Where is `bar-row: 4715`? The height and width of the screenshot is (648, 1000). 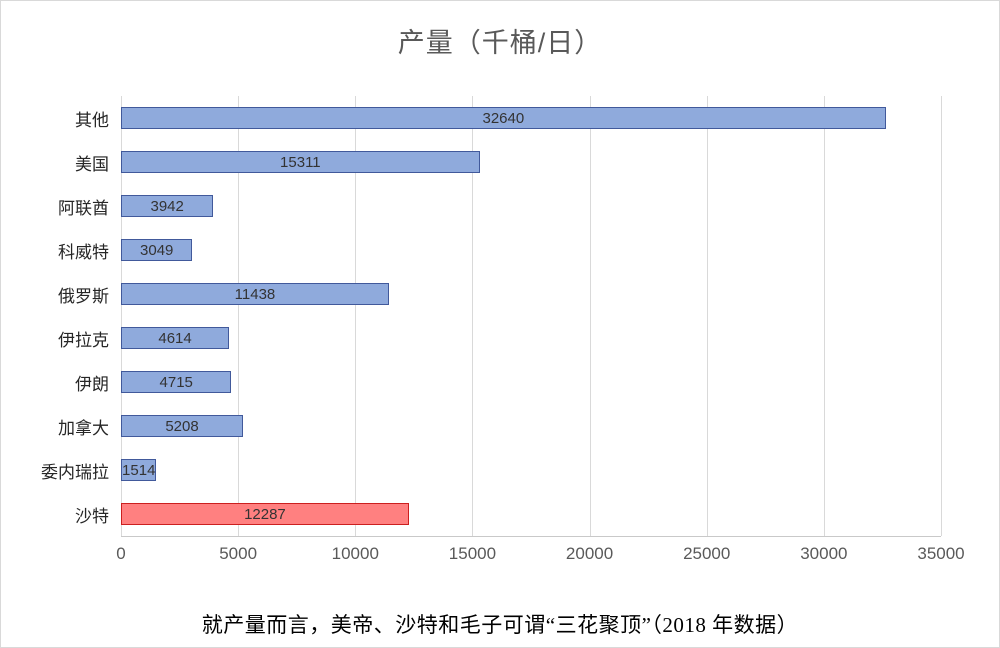
bar-row: 4715 is located at coordinates (531, 382).